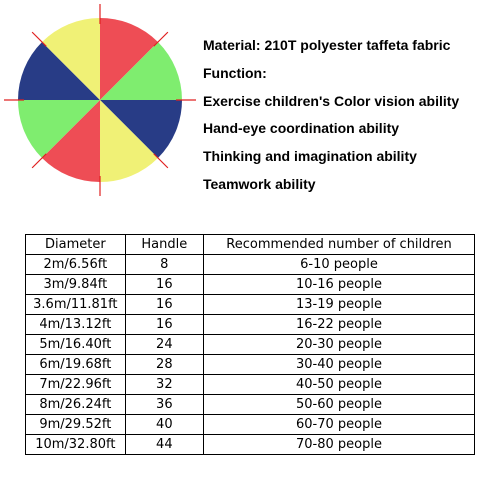 This screenshot has width=500, height=500. I want to click on cell-handle: 40, so click(164, 424).